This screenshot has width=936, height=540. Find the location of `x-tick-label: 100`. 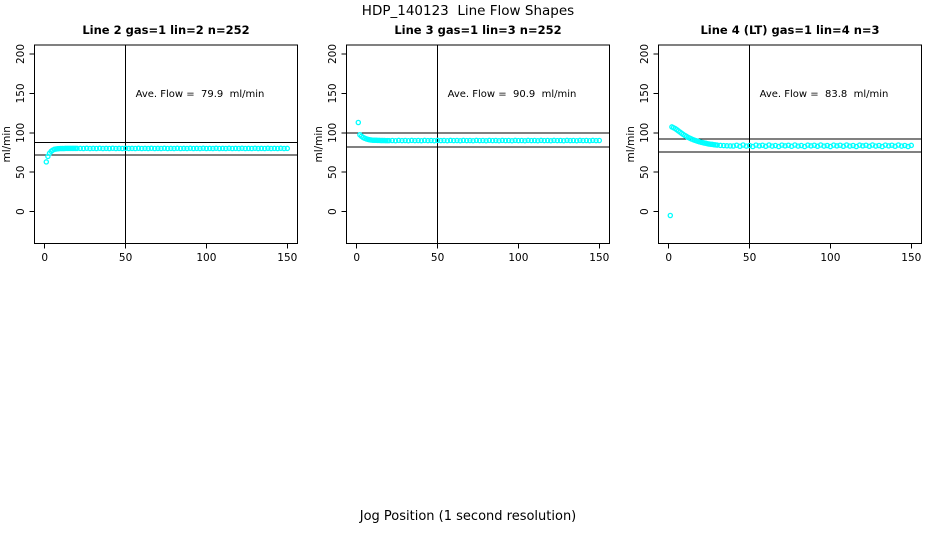

x-tick-label: 100 is located at coordinates (830, 258).